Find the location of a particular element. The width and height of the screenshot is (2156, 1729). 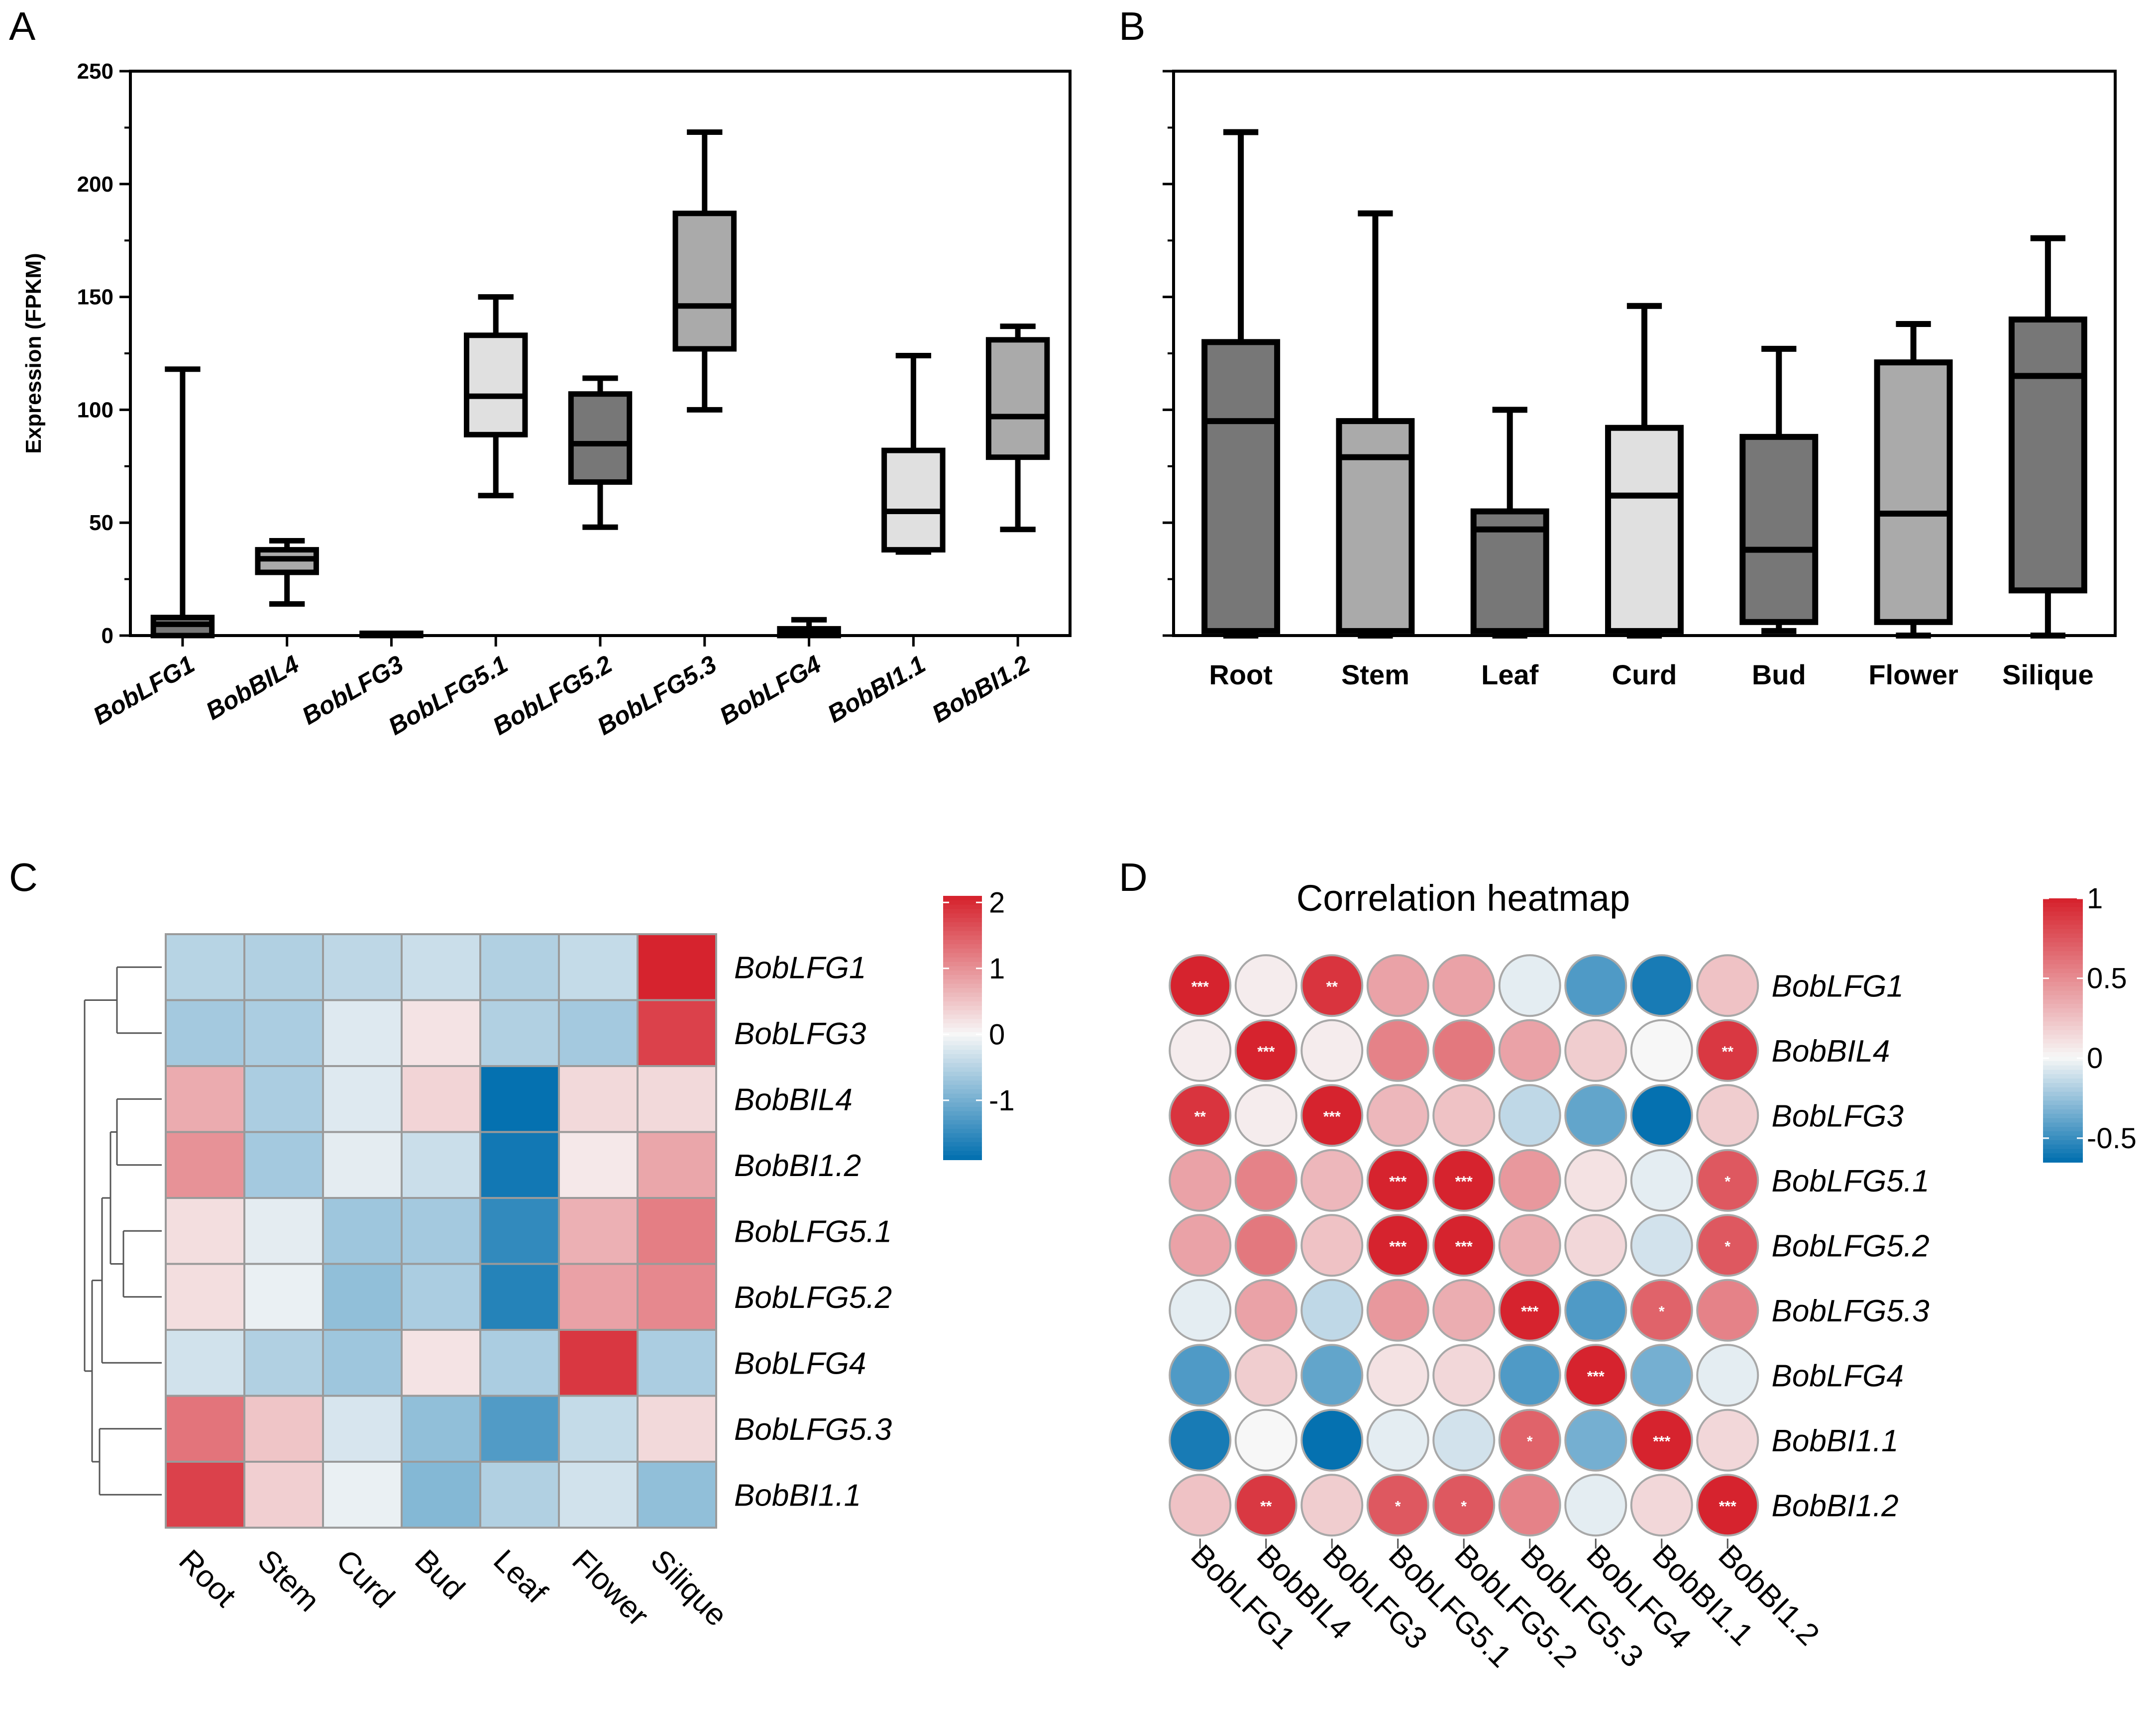

heatmap-column-label: Silique is located at coordinates (689, 1588).